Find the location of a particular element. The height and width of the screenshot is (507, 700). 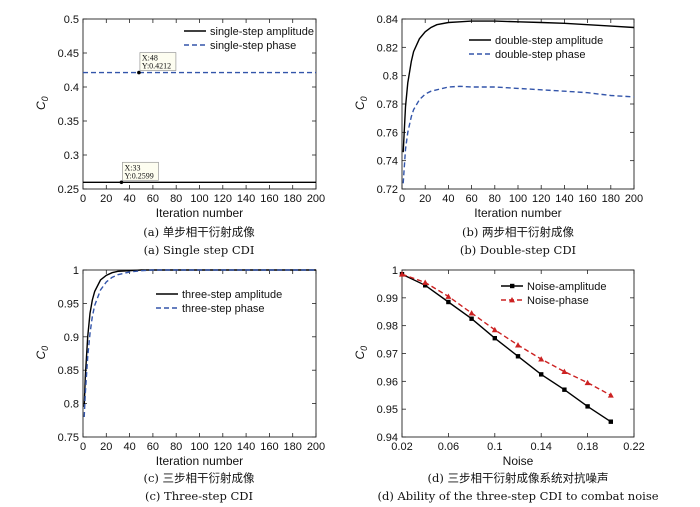

x-tick-label: 0.1 is located at coordinates (494, 447).